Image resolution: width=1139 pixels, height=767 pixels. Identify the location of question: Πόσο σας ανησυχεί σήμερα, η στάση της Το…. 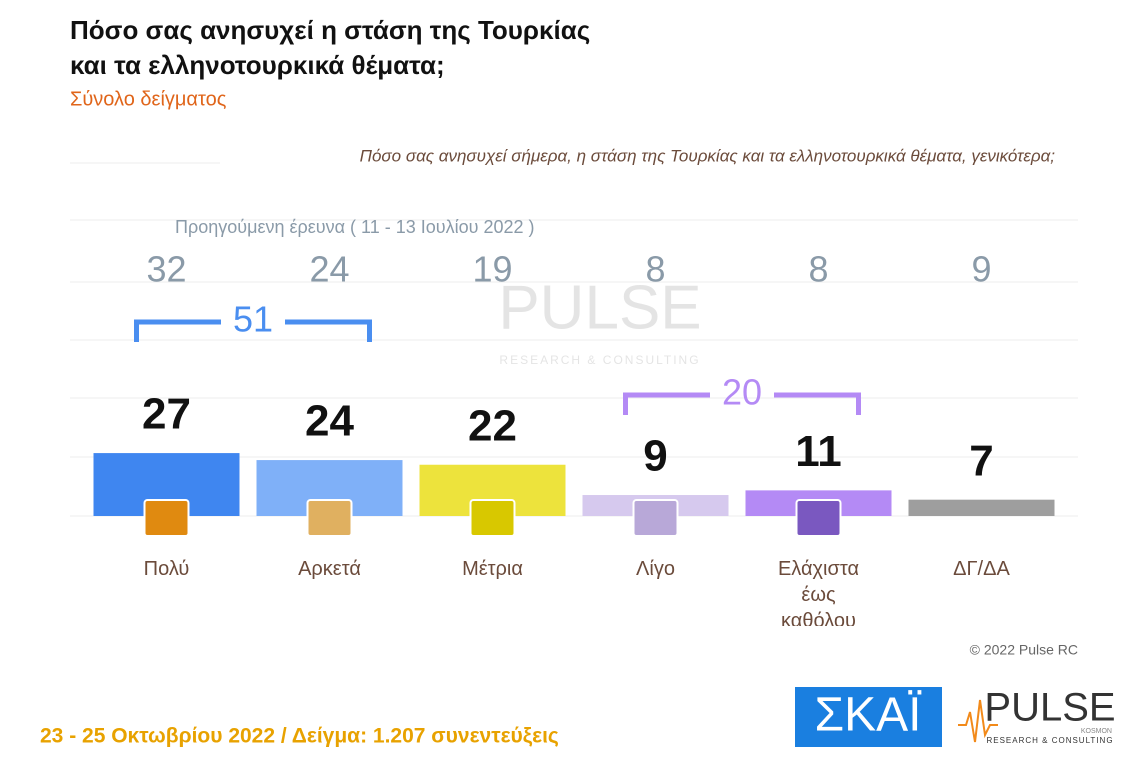
(708, 155).